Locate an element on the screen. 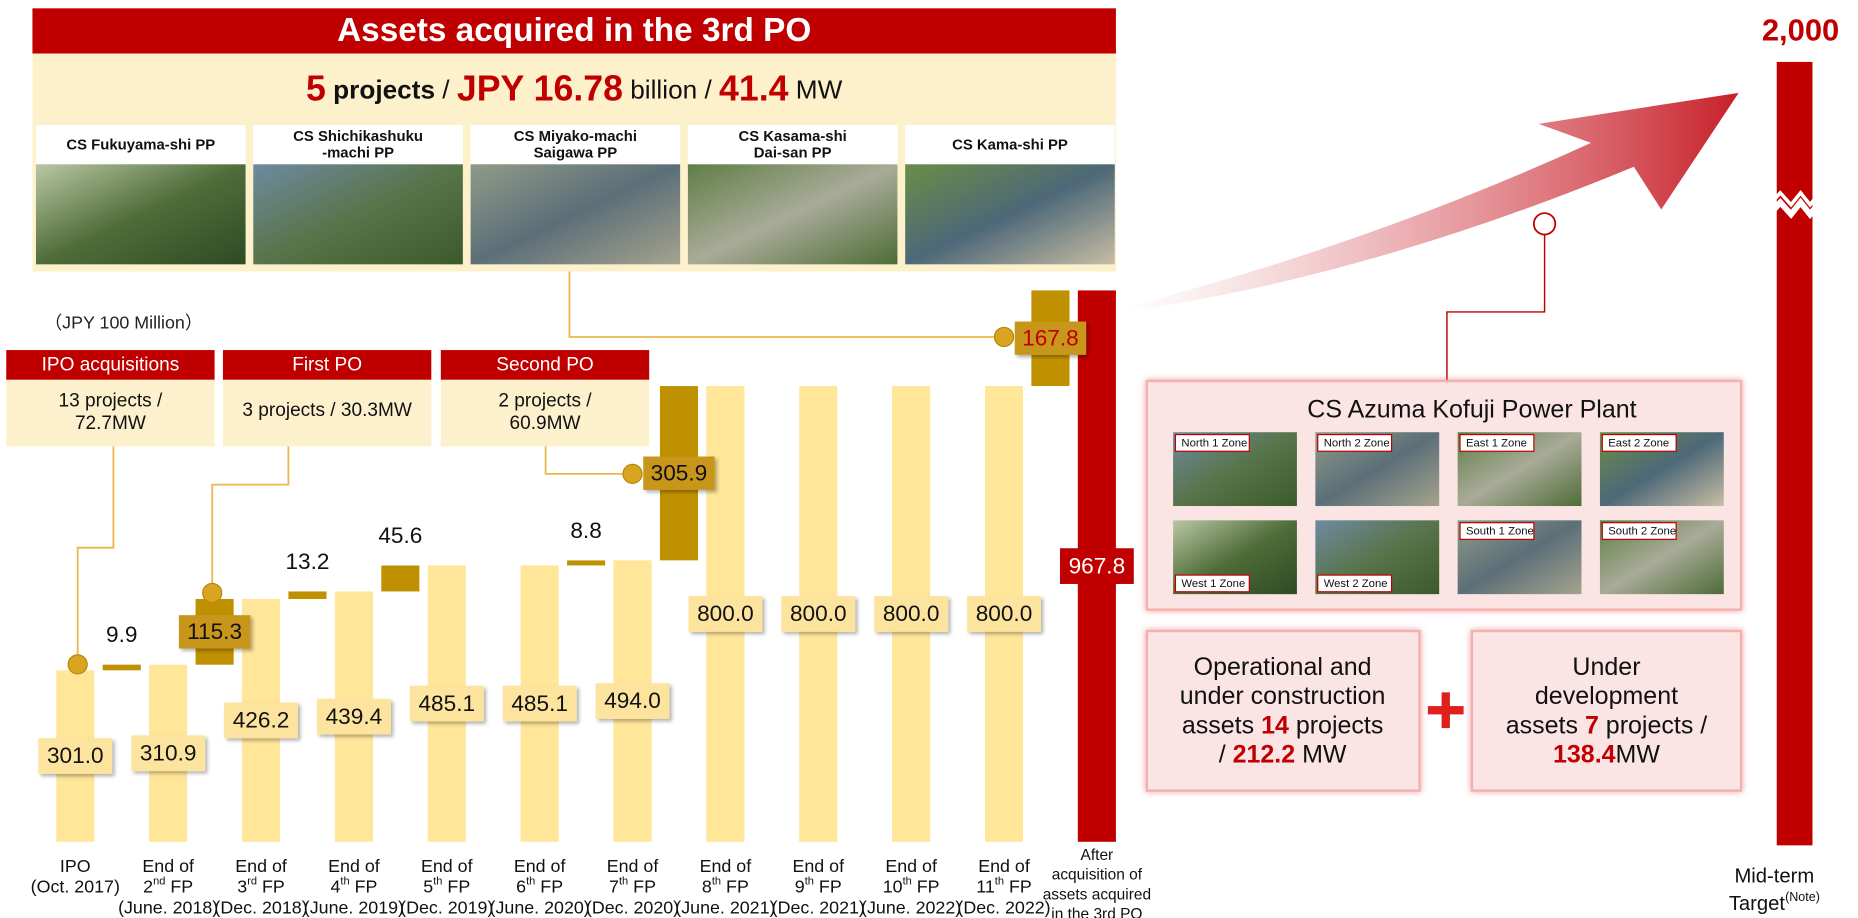 This screenshot has height=918, width=1858. value-label: 494.0 is located at coordinates (632, 700).